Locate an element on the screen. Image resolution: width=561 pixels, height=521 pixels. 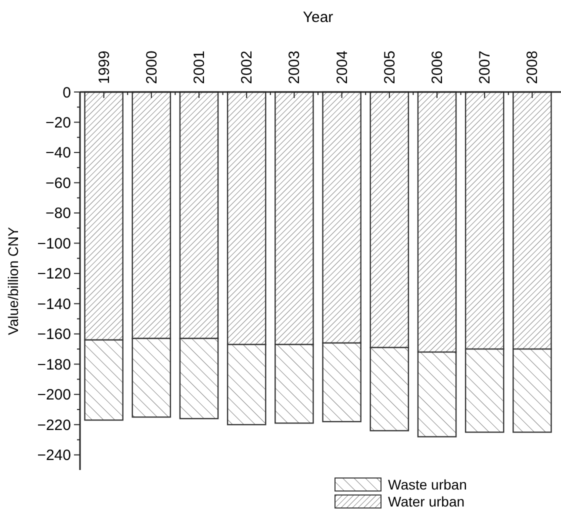
y-tick-label: −200 is located at coordinates (54, 395).